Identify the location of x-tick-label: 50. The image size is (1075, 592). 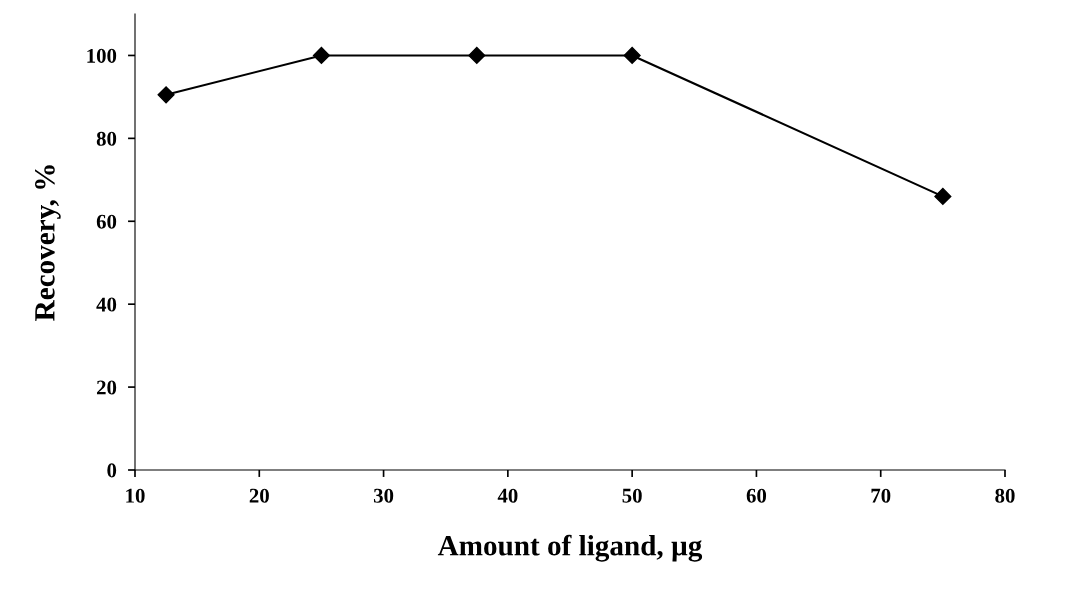
(632, 495).